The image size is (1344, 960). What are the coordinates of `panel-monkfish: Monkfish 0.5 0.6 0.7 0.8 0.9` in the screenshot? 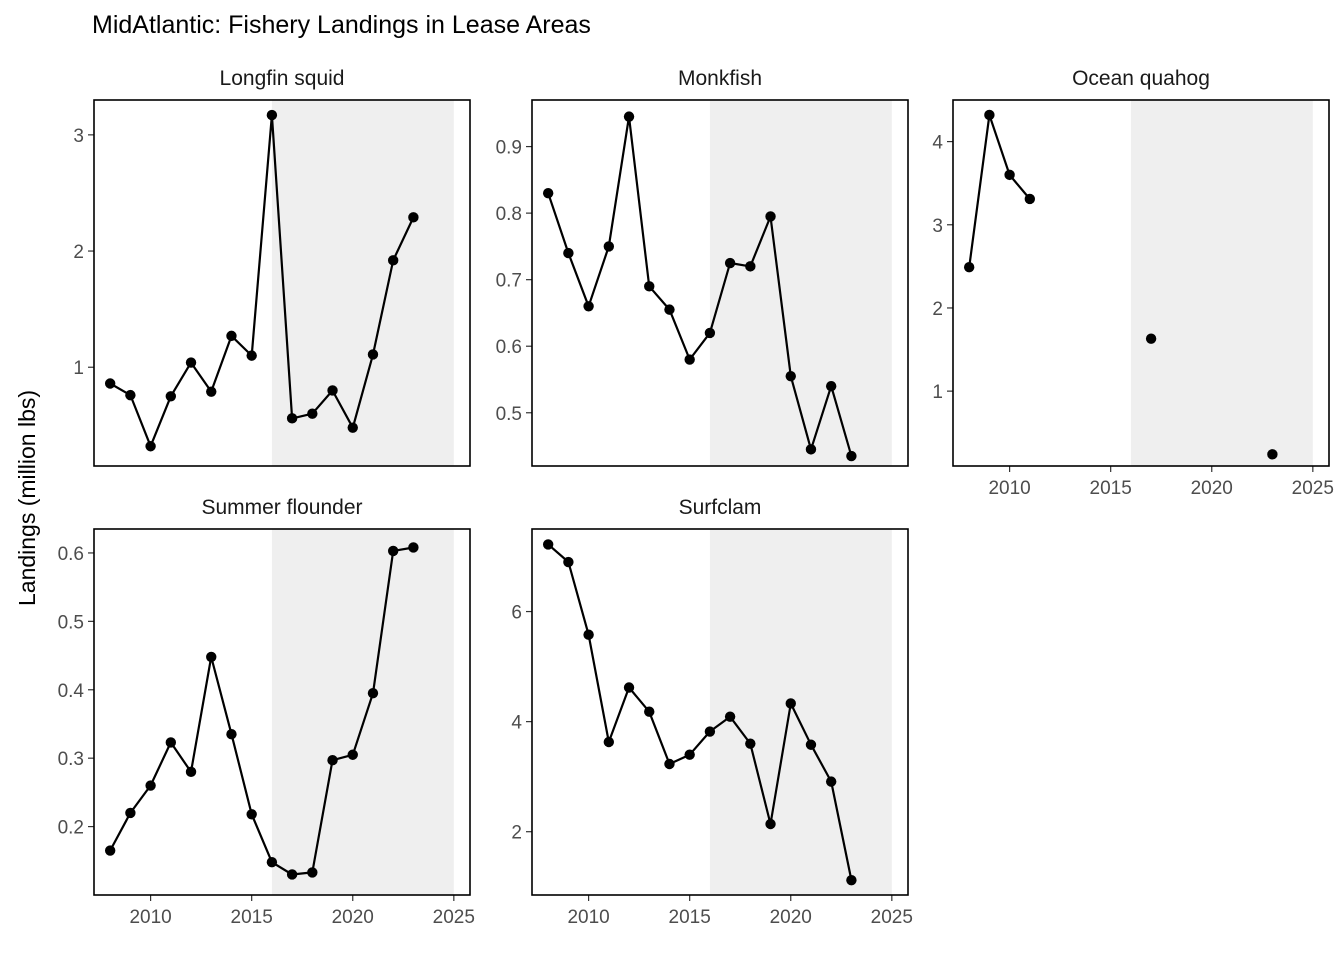 It's located at (702, 267).